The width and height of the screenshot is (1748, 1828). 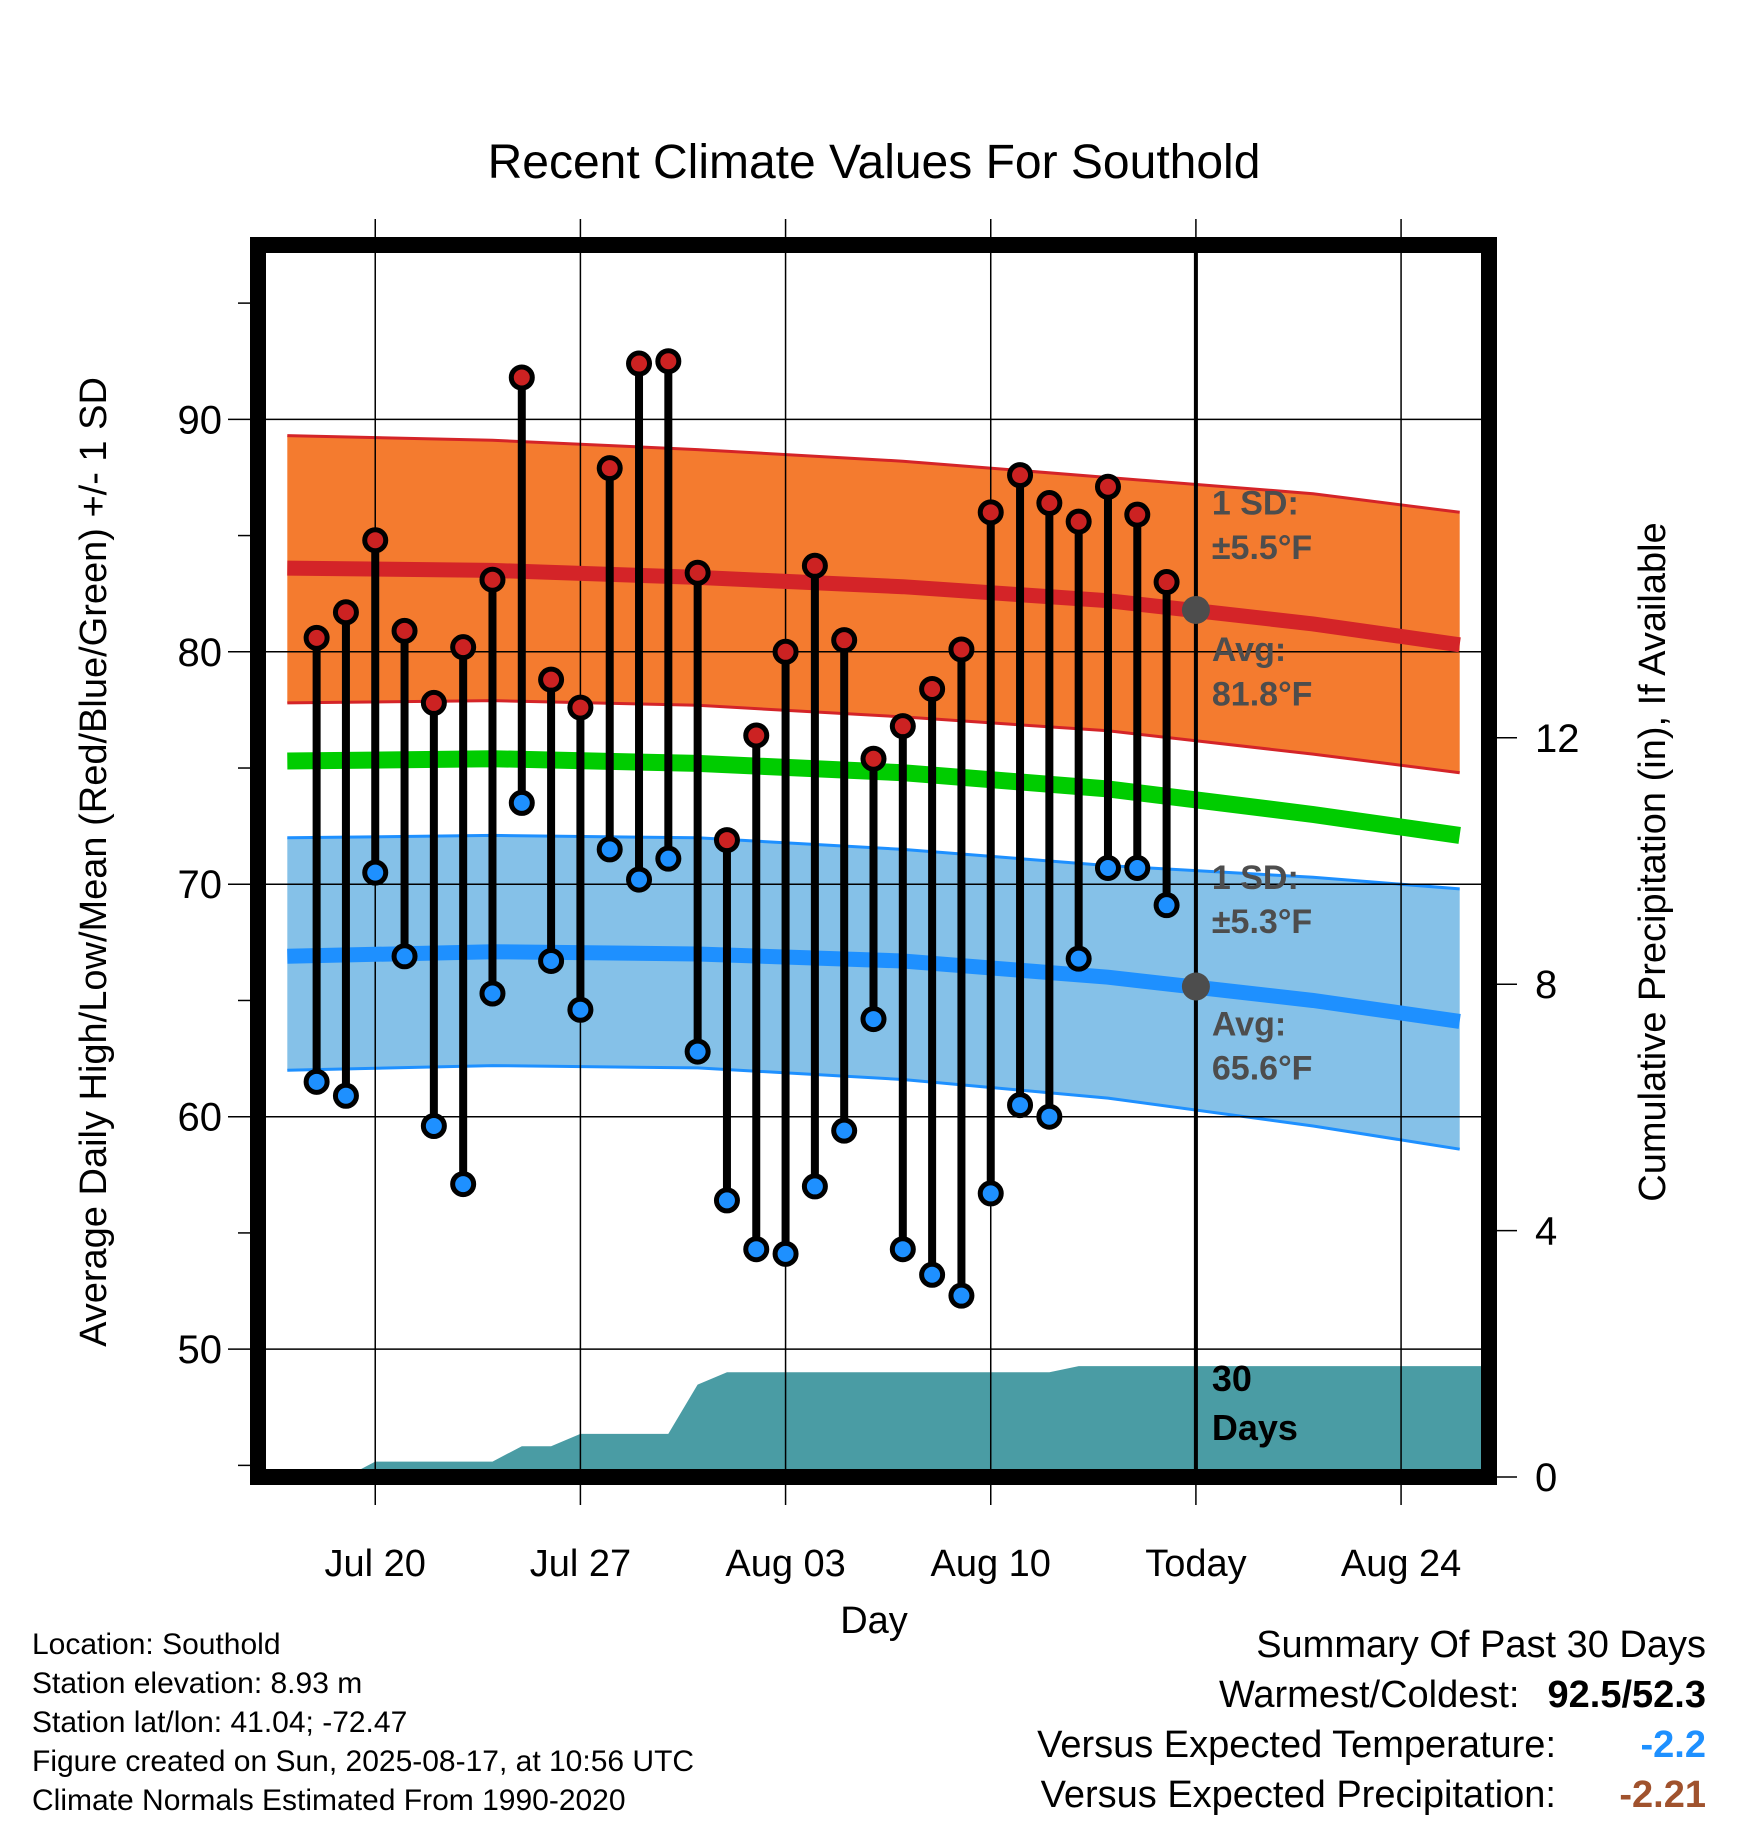 I want to click on y-tick-label: 90, so click(x=200, y=420).